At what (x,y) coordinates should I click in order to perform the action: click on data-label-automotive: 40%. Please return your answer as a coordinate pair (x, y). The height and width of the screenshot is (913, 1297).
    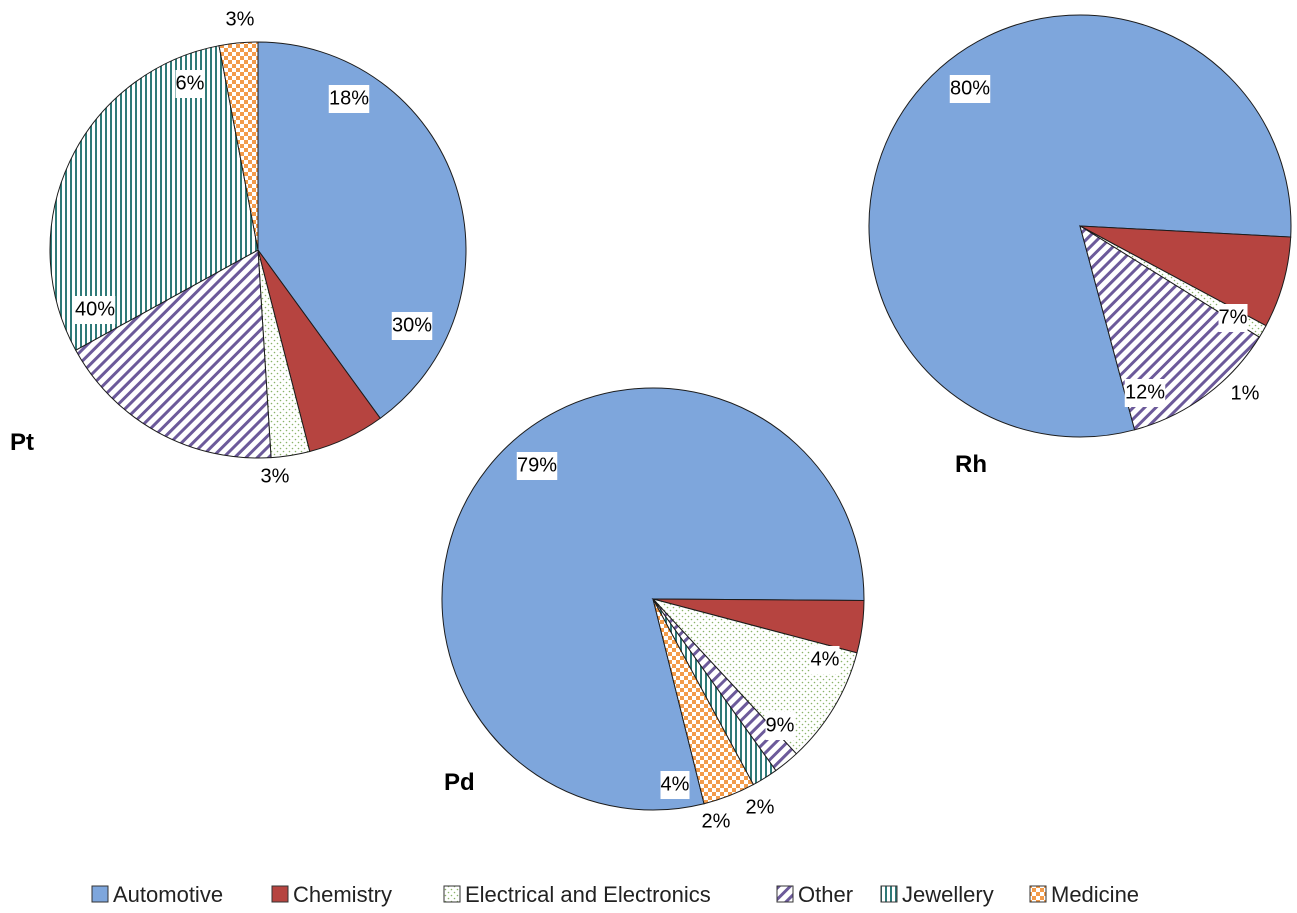
    Looking at the image, I should click on (95, 310).